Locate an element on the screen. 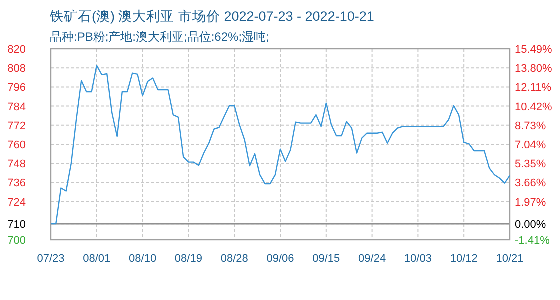 This screenshot has height=300, width=560. chart-subtitle: 品种:PB粉;产地:澳大利亚;品位:62%;湿吨; is located at coordinates (160, 37).